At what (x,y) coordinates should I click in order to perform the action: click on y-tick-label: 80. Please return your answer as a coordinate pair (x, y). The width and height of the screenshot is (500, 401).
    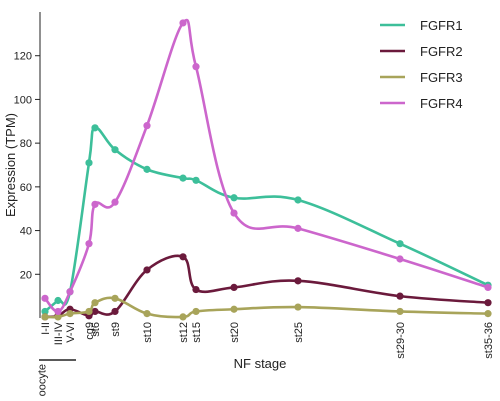
    Looking at the image, I should click on (26, 144).